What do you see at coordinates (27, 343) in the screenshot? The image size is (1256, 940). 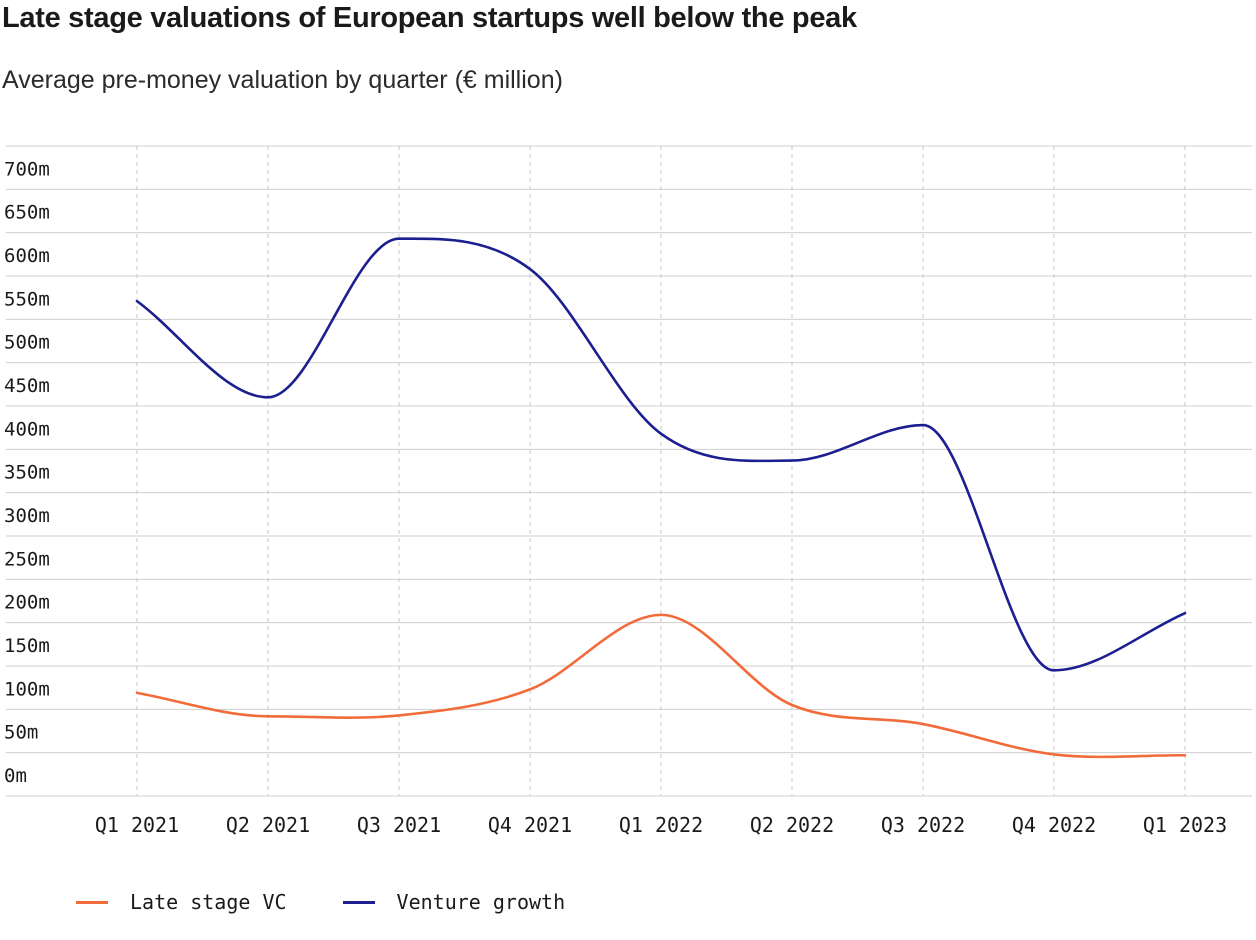 I see `y-tick-label: 500m` at bounding box center [27, 343].